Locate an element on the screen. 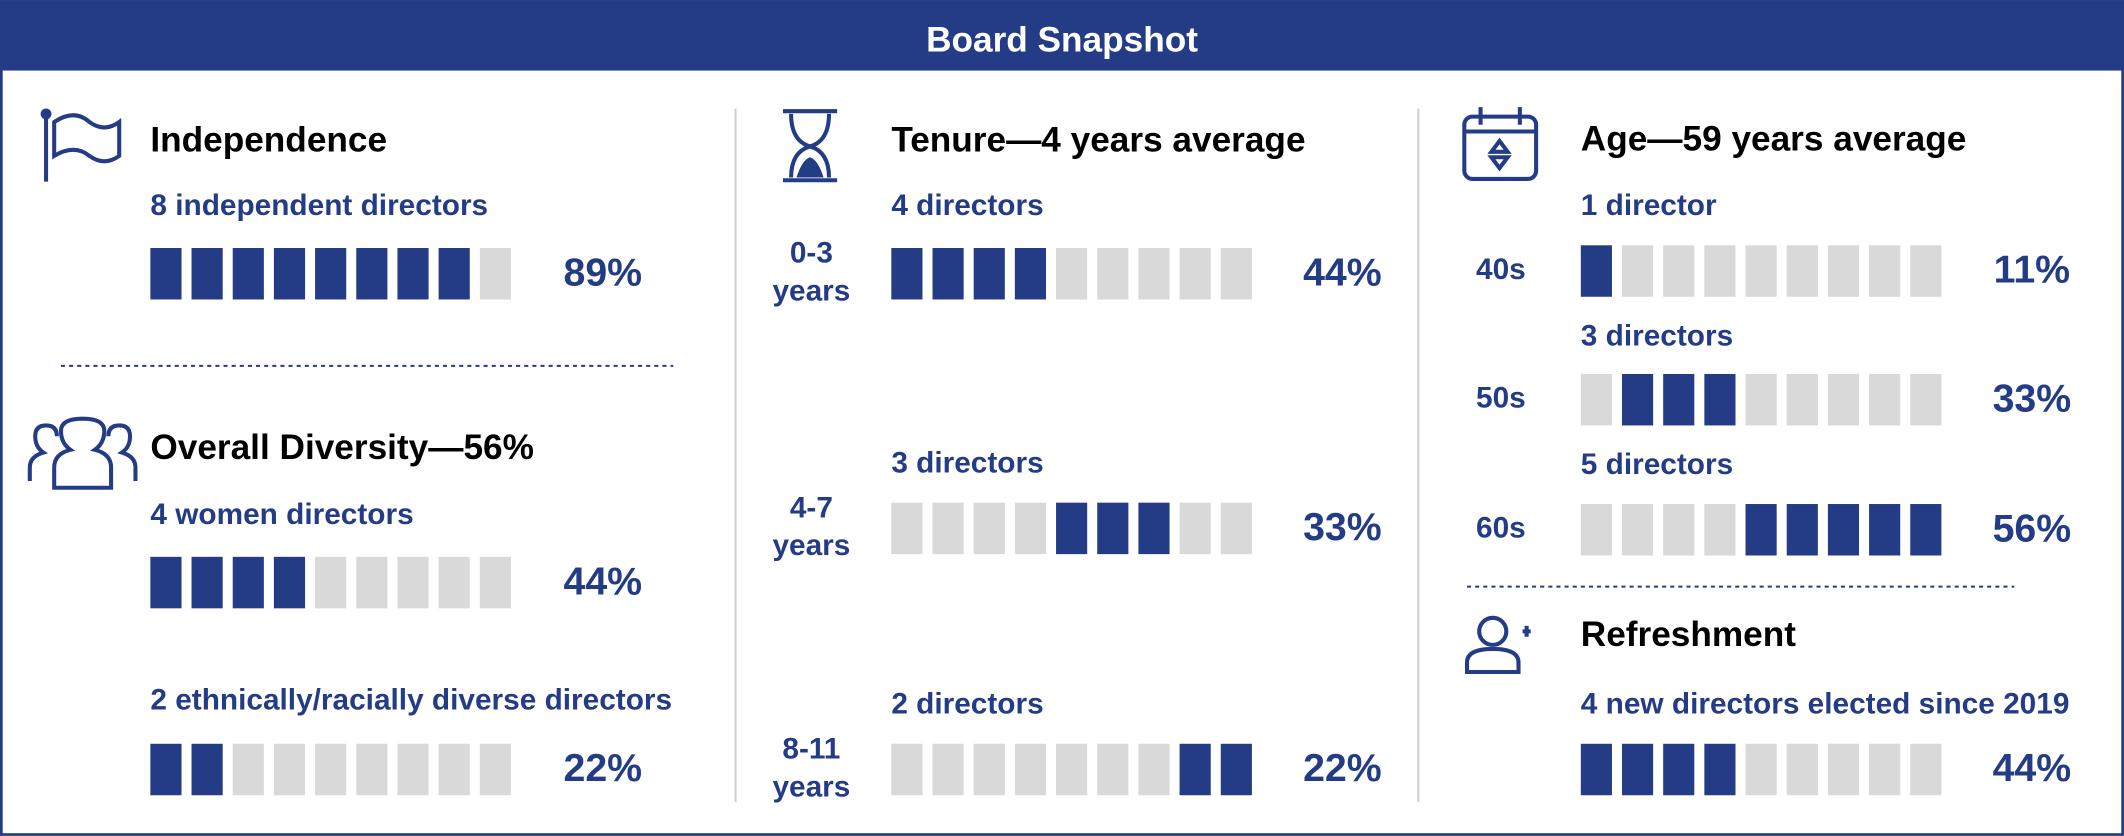 This screenshot has height=836, width=2124. add-person-icon is located at coordinates (1497, 645).